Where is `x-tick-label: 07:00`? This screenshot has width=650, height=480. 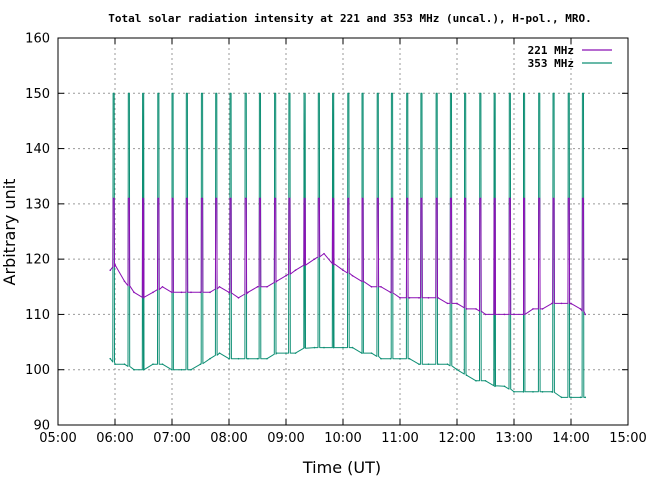 x-tick-label: 07:00 is located at coordinates (171, 438).